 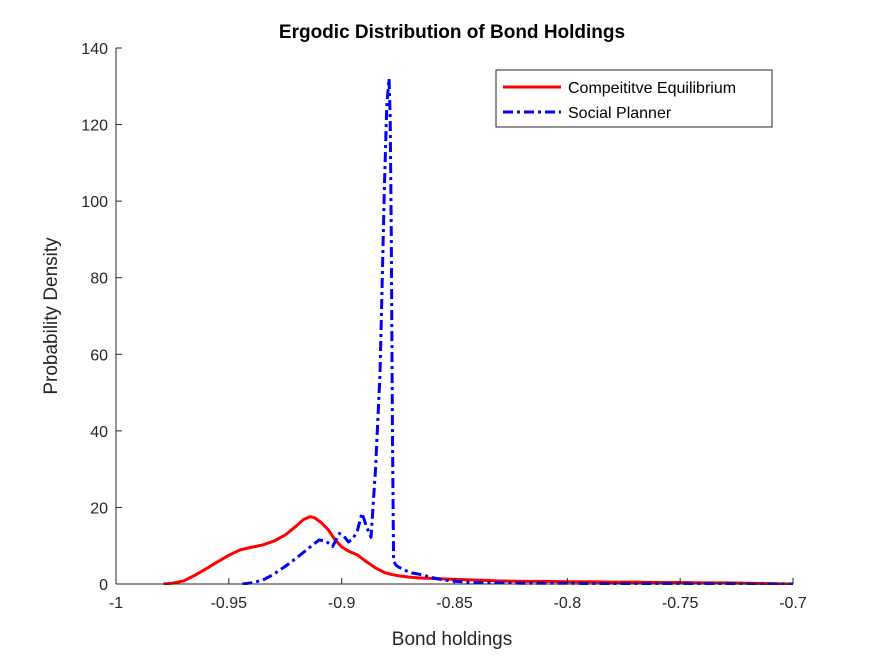 I want to click on y-tick-label: 60, so click(x=99, y=355).